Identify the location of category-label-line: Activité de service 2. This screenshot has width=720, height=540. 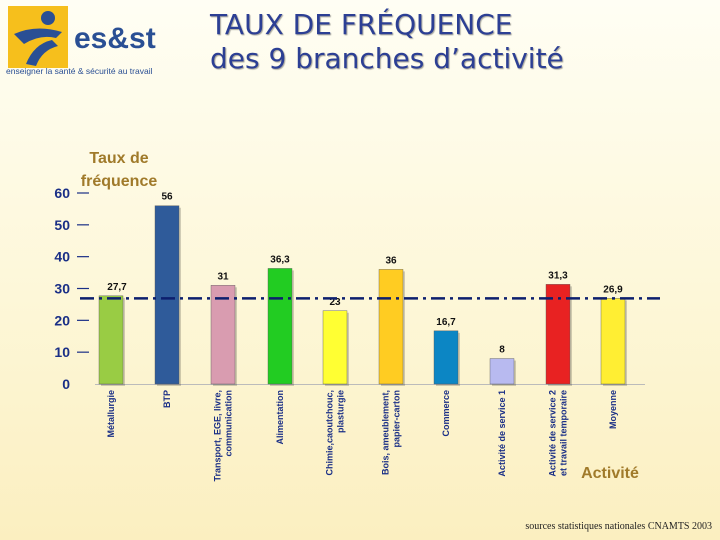
(553, 433).